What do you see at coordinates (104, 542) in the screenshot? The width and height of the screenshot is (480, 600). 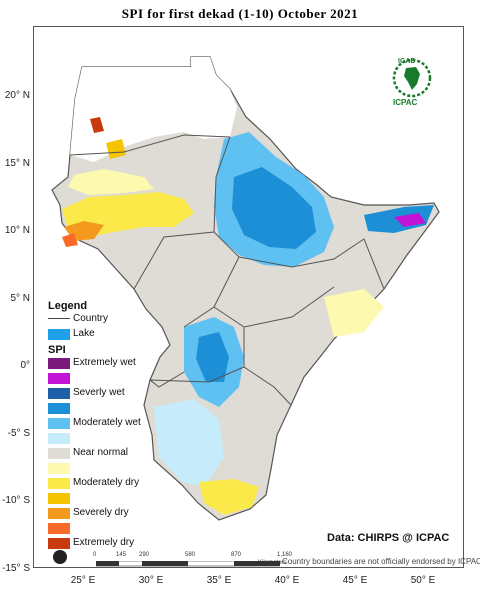 I see `spi-class-label: Extremely dry` at bounding box center [104, 542].